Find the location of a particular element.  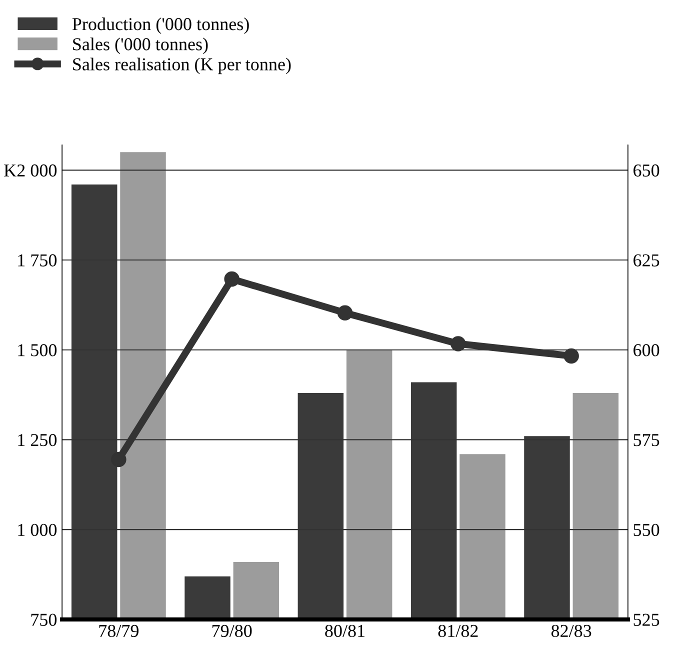

legend-label: Sales realisation (K per tonne) is located at coordinates (182, 66).